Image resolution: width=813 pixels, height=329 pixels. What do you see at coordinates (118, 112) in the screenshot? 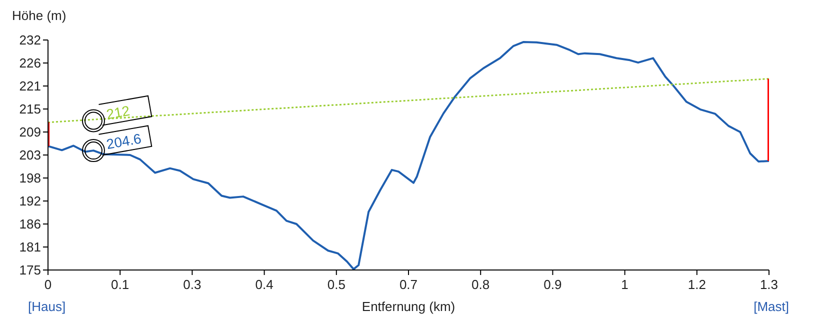
I see `annotation: 212` at bounding box center [118, 112].